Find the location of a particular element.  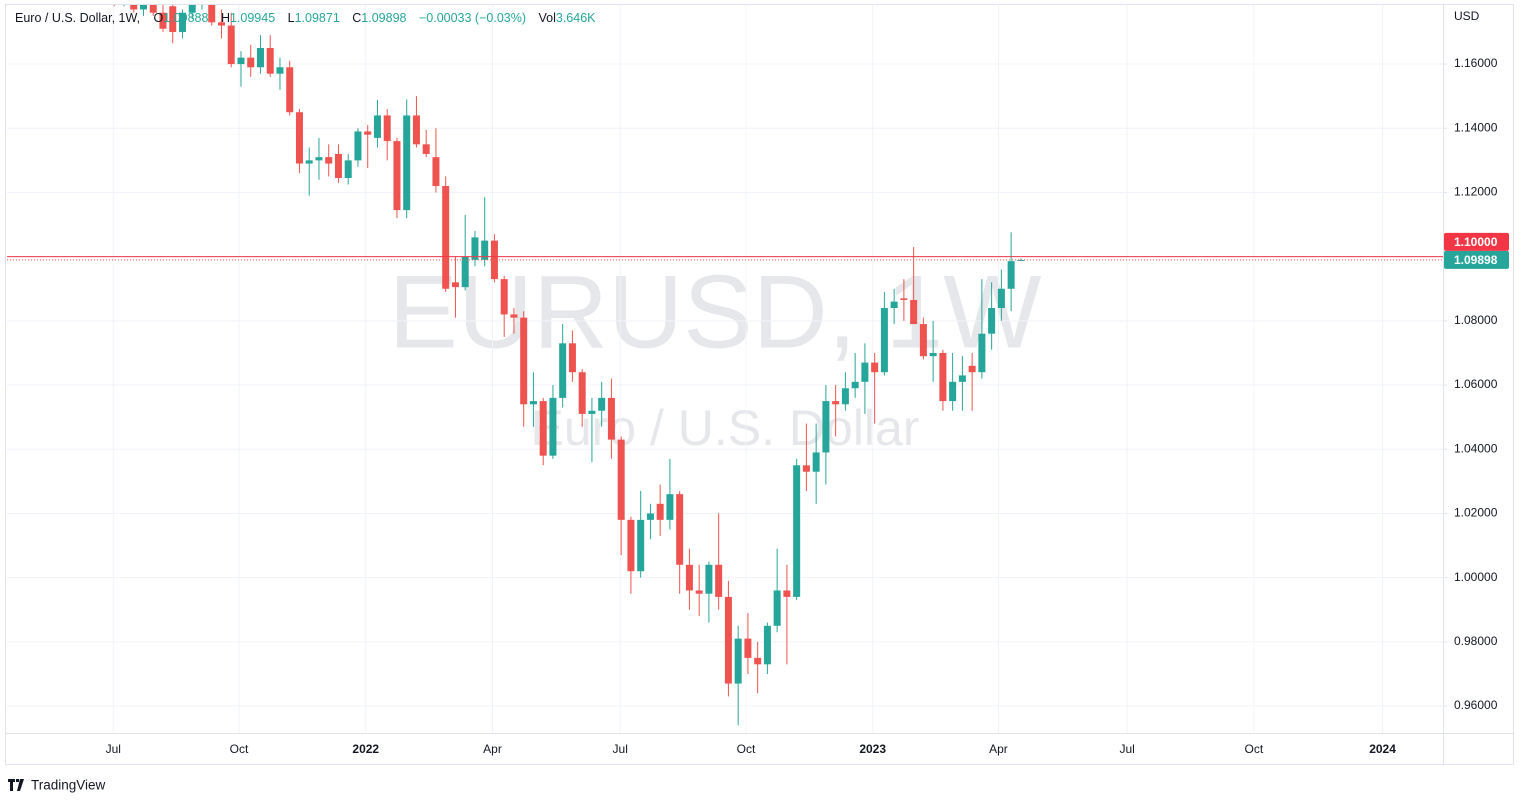

y-tick-label: 0.98000 is located at coordinates (1476, 641).